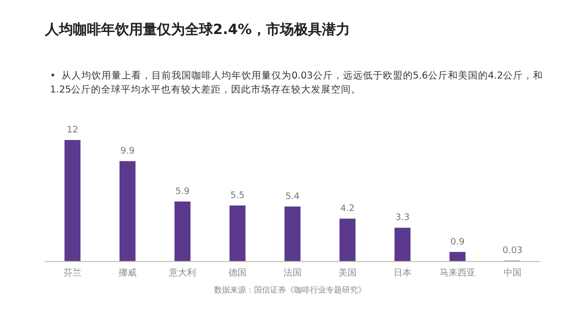 The width and height of the screenshot is (580, 325). What do you see at coordinates (297, 83) in the screenshot?
I see `chart-subtitle: • 从人均饮用量上看，目前我国咖啡人均年饮用量仅为0.03公斤，远远低于欧盟的5.6公斤和美国的4.2公斤，和1.25公斤的全球平均水平也有较大差距，因此市场存在较大发展空间。` at bounding box center [297, 83].